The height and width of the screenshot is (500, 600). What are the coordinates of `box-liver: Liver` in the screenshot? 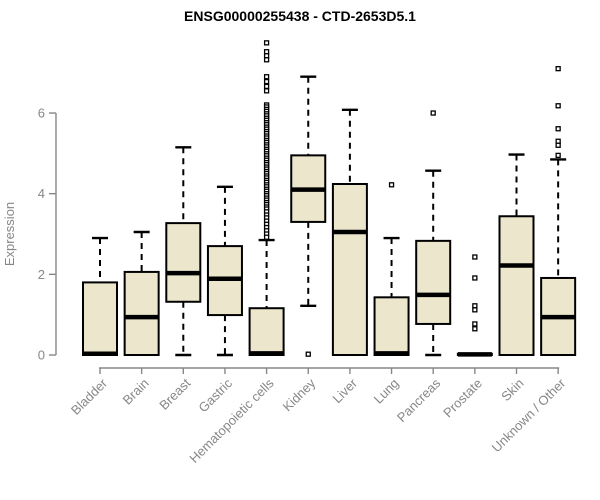 It's located at (348, 257).